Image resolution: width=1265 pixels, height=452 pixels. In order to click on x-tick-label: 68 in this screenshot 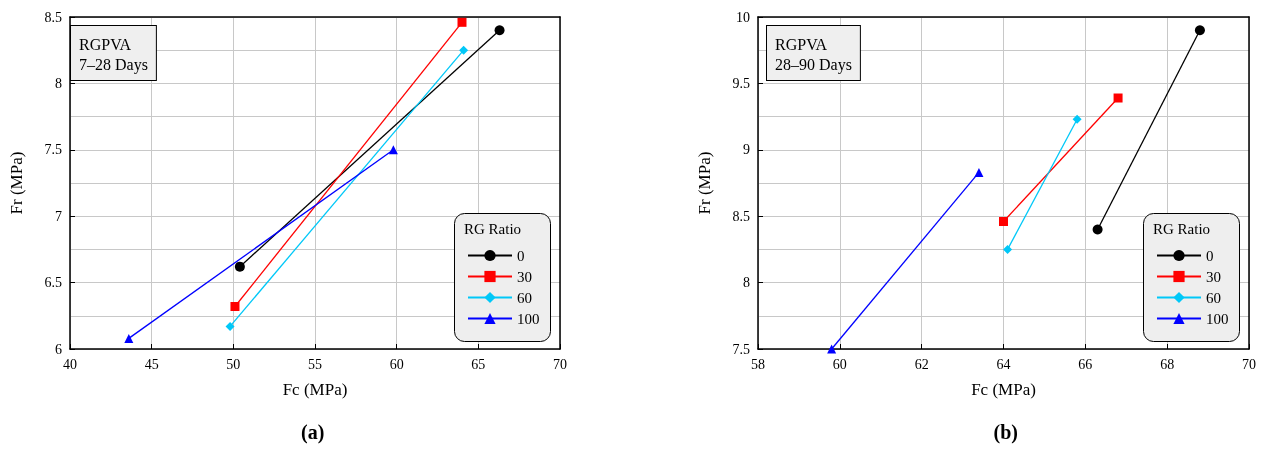, I will do `click(1167, 364)`.